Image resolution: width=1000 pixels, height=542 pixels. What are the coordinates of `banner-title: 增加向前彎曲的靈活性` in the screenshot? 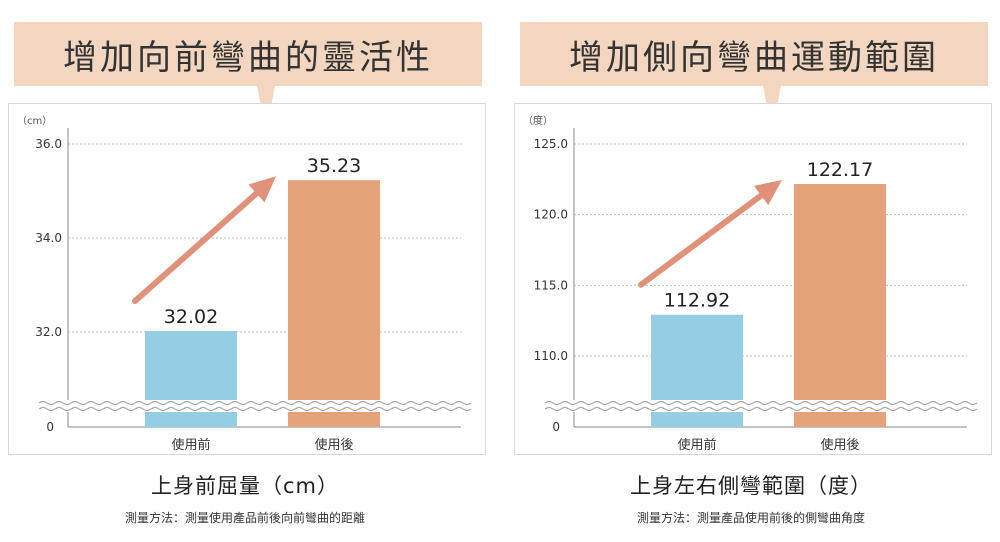 It's located at (248, 54).